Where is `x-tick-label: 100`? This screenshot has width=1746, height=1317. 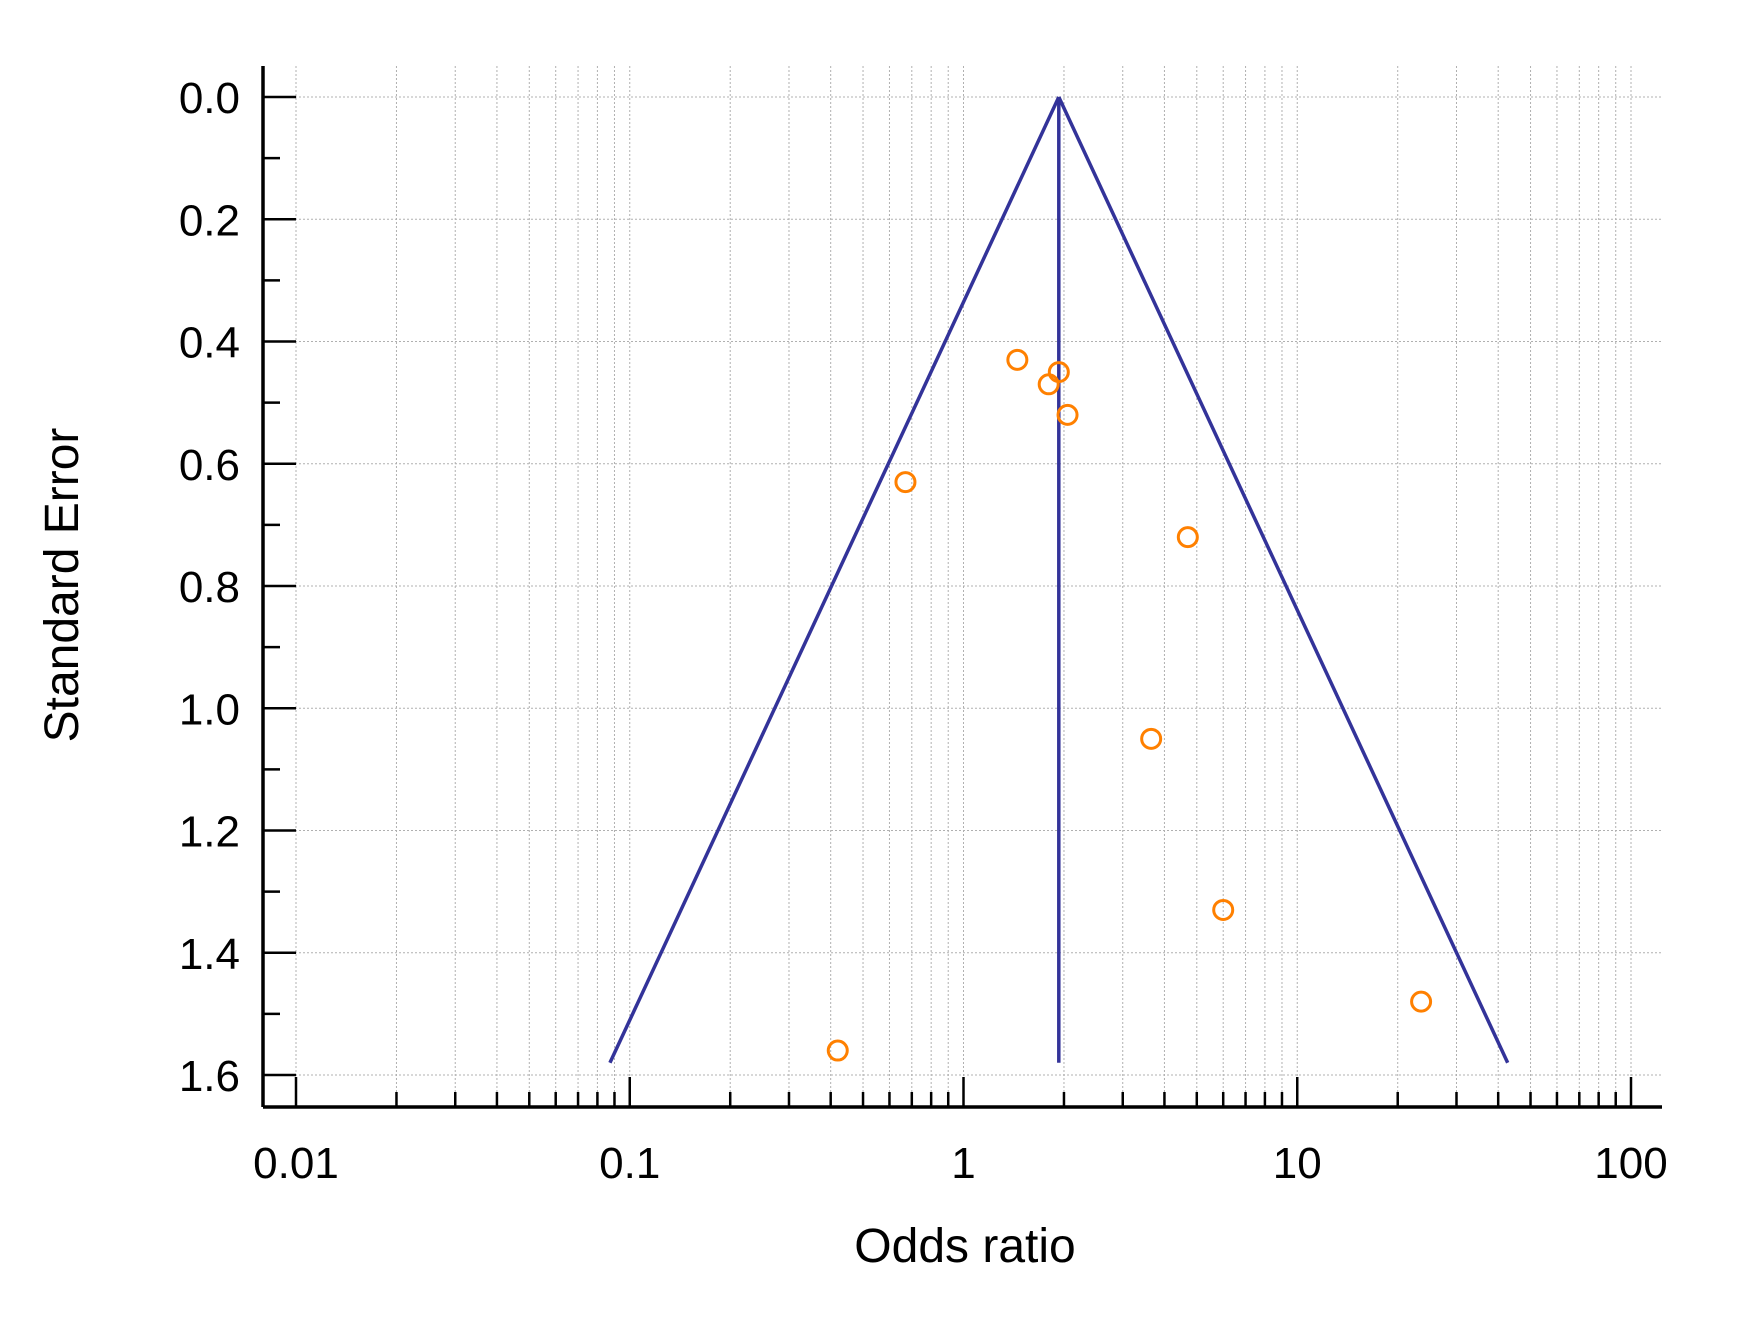 x-tick-label: 100 is located at coordinates (1630, 1163).